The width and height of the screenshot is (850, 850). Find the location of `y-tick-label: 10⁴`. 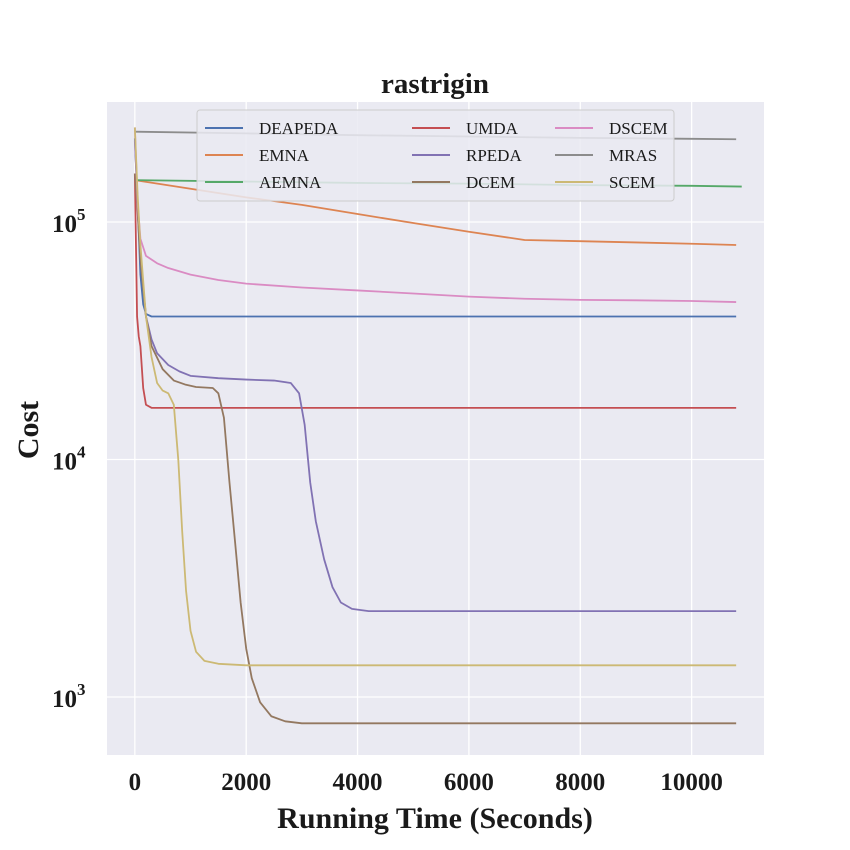

y-tick-label: 10⁴ is located at coordinates (69, 458).